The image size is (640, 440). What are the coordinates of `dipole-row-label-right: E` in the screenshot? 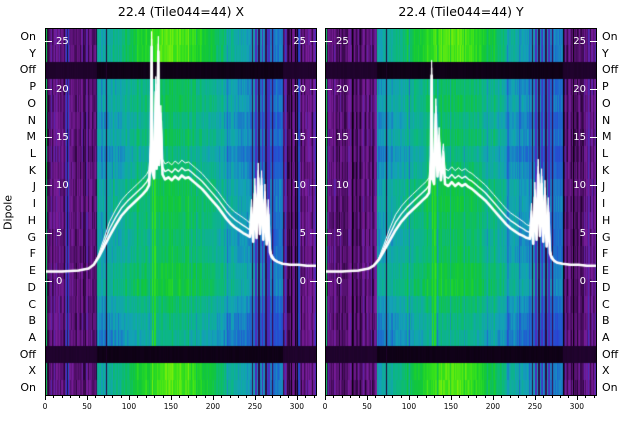 It's located at (605, 271).